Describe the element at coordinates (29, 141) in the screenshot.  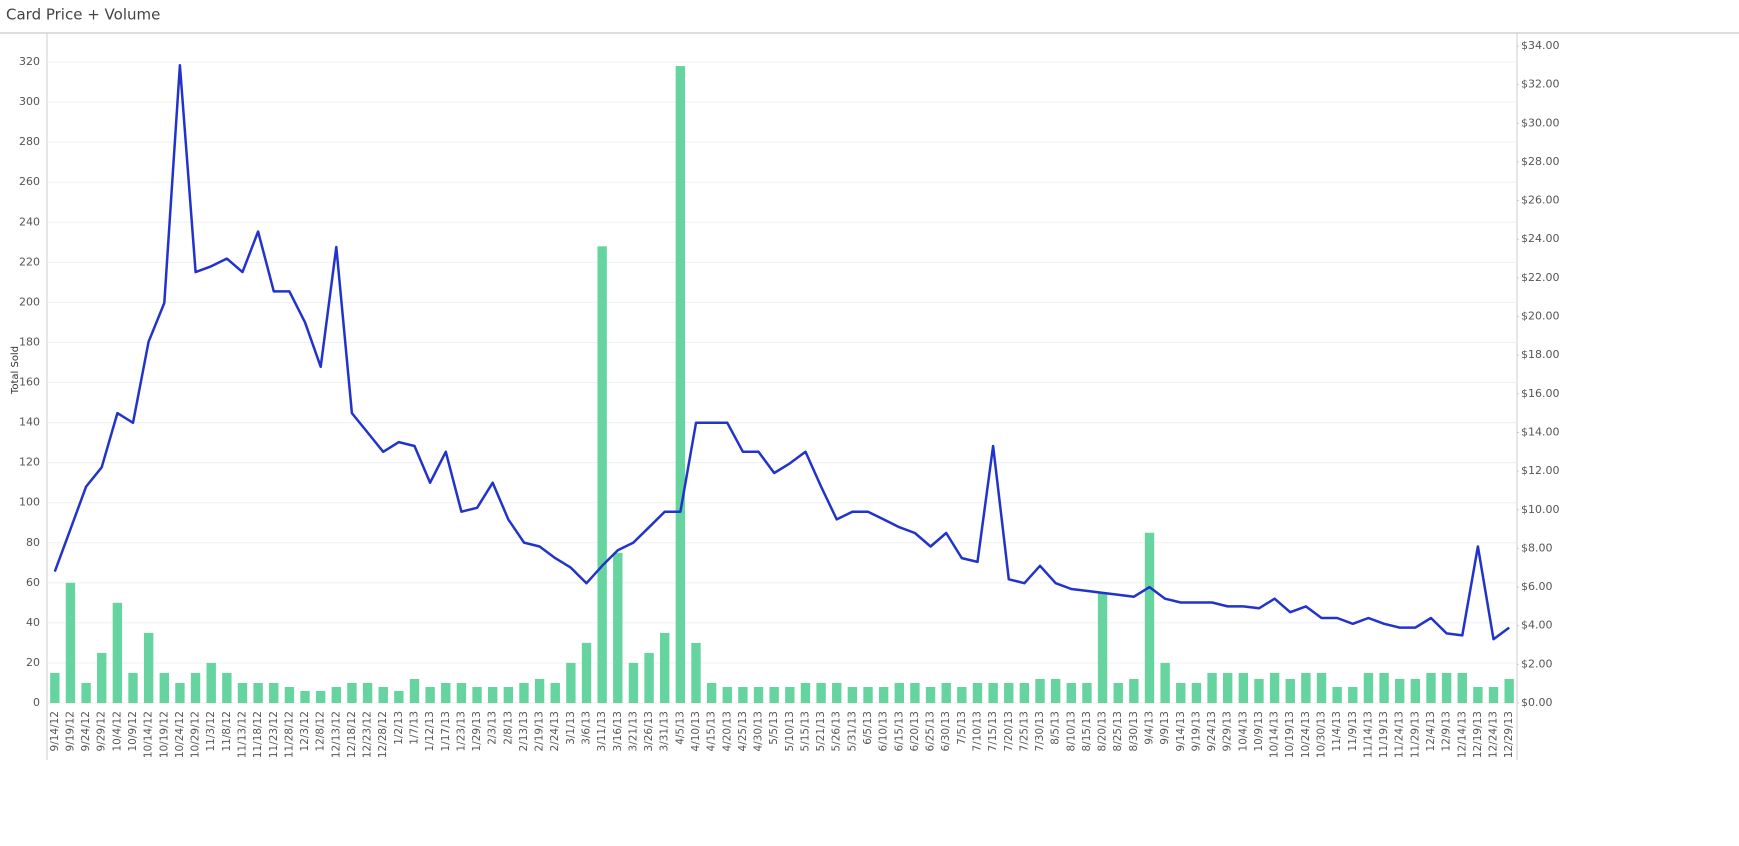
I see `y-tick-label: 280` at that location.